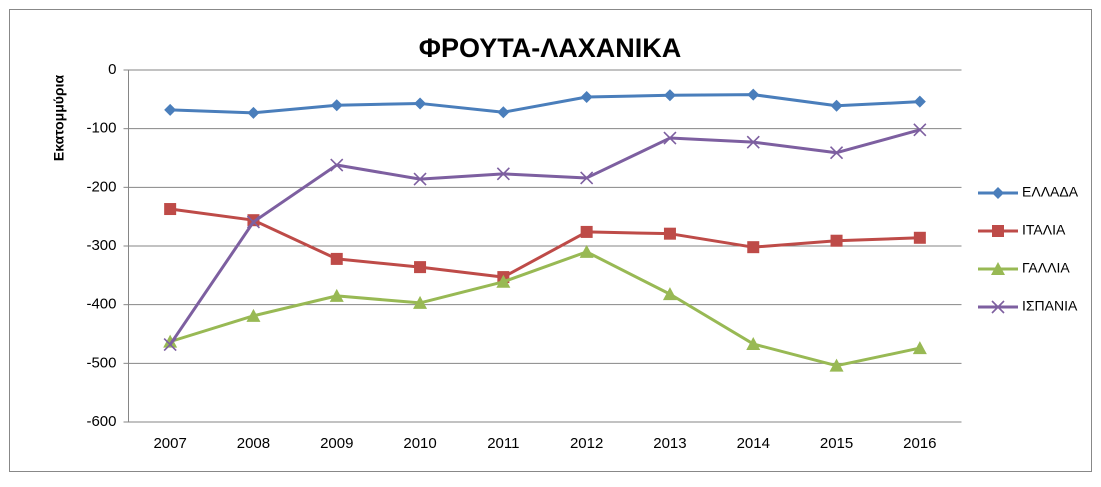 This screenshot has width=1101, height=487. What do you see at coordinates (586, 443) in the screenshot?
I see `x-tick-label: 2012` at bounding box center [586, 443].